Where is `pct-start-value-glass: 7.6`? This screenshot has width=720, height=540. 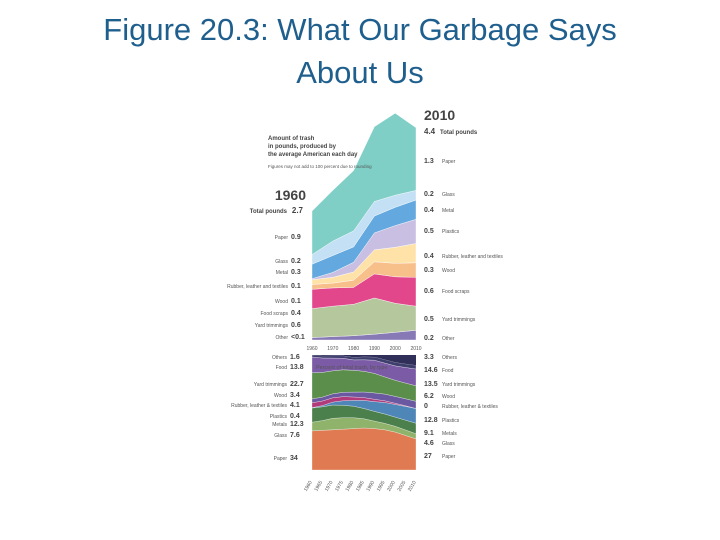
pct-start-value-glass: 7.6 is located at coordinates (295, 435).